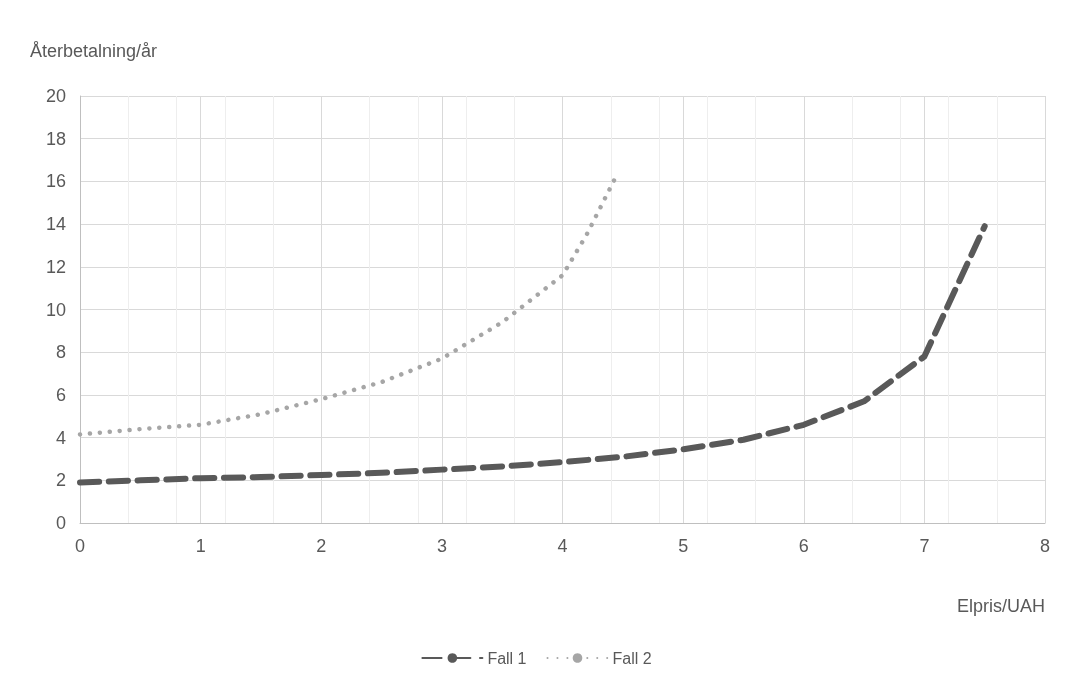 The height and width of the screenshot is (693, 1073). What do you see at coordinates (60, 352) in the screenshot?
I see `y-tick-label: 8` at bounding box center [60, 352].